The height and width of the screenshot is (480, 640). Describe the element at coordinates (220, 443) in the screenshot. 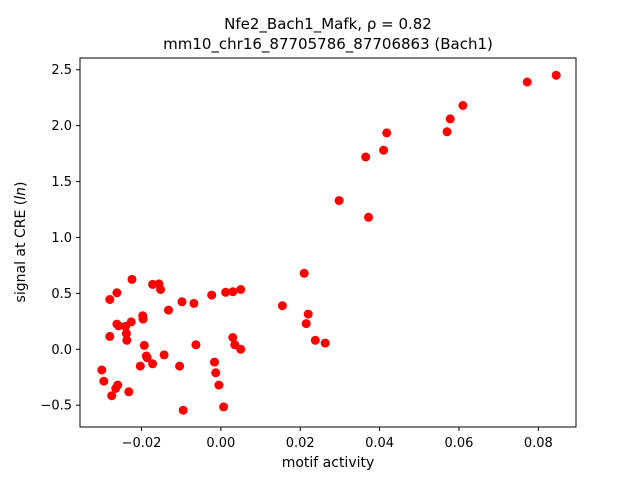

I see `x-tick-label: 0.00` at that location.